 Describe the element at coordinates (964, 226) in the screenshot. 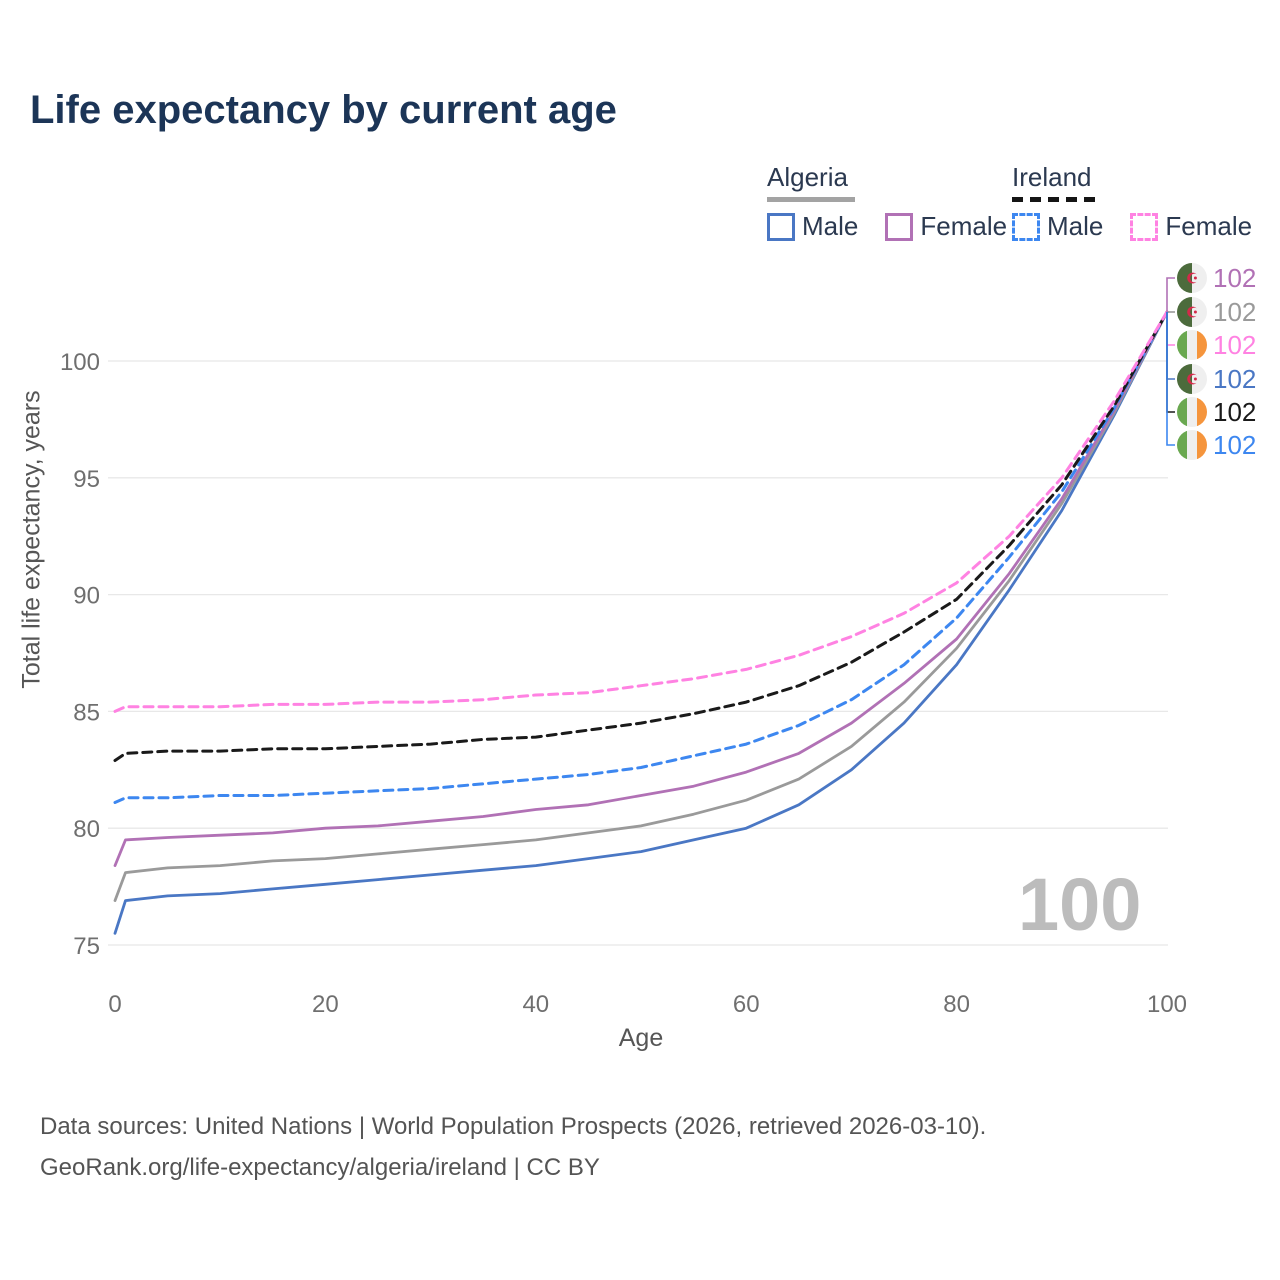

I see `algeria-female-label: Female` at that location.